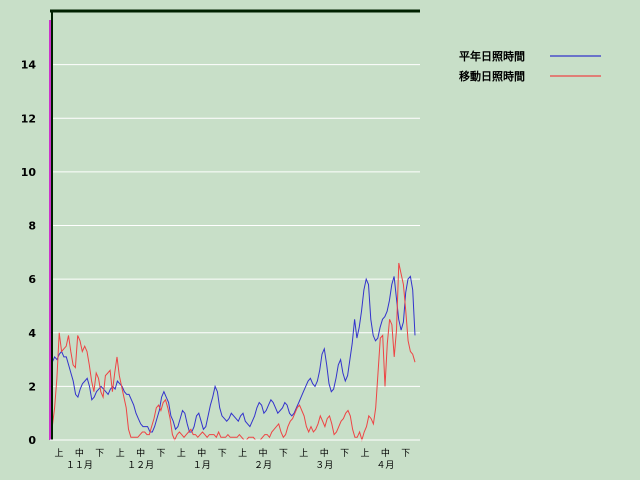  What do you see at coordinates (263, 465) in the screenshot?
I see `x-month-label: ２月` at bounding box center [263, 465].